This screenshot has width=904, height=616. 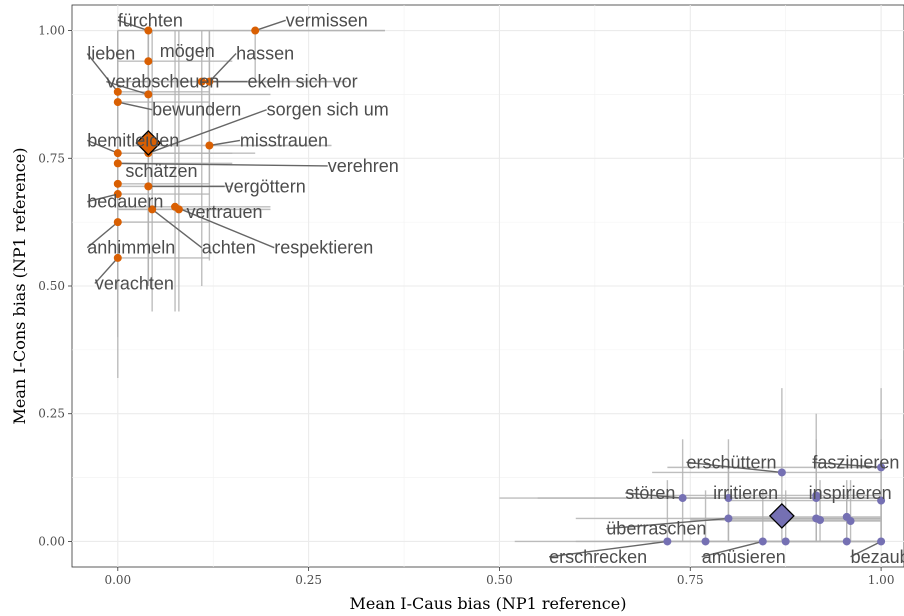 I want to click on point-label: lieben, so click(x=111, y=54).